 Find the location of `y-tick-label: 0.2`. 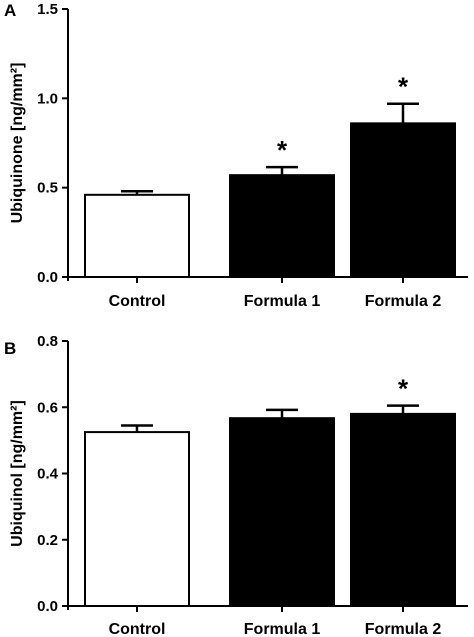

y-tick-label: 0.2 is located at coordinates (47, 540).